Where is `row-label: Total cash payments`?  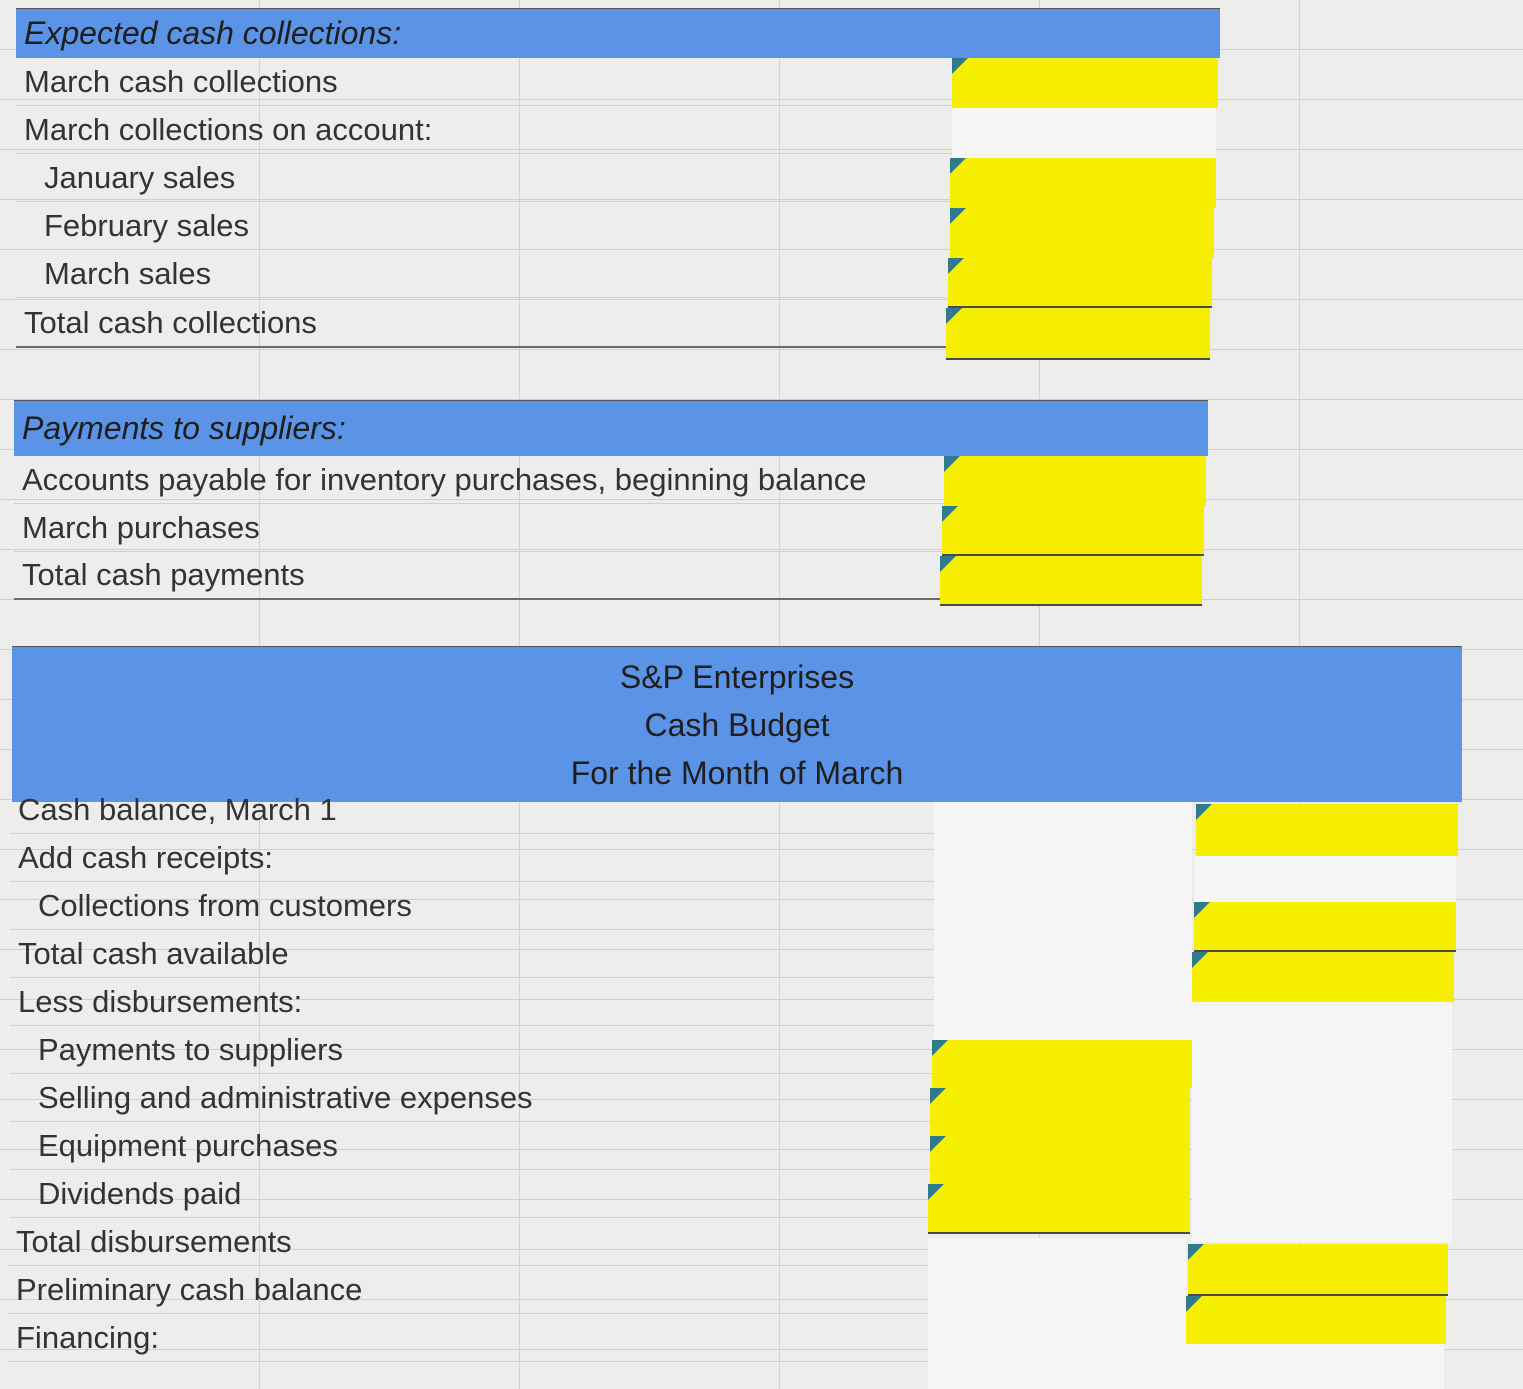
row-label: Total cash payments is located at coordinates (163, 574).